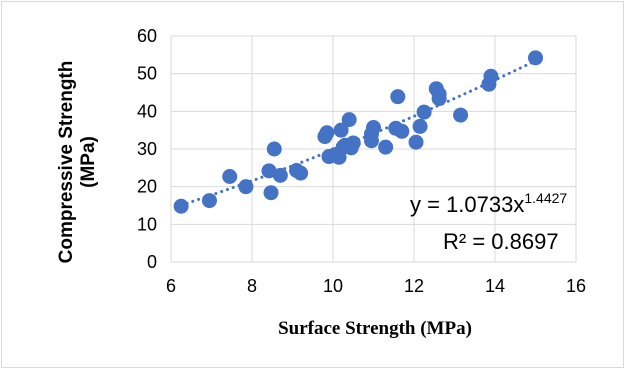  I want to click on r-squared-label: R² = 0.8697, so click(501, 241).